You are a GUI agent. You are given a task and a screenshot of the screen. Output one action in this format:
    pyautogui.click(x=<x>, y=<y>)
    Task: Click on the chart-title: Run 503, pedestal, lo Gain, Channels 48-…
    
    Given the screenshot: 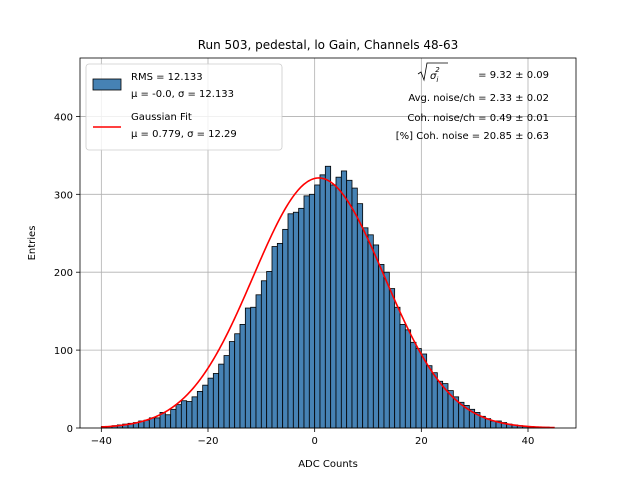 What is the action you would take?
    pyautogui.click(x=328, y=45)
    